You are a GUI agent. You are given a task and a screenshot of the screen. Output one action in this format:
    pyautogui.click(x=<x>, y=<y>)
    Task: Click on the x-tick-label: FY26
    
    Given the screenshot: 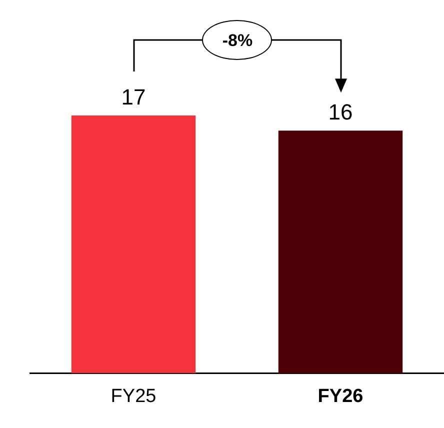 What is the action you would take?
    pyautogui.click(x=341, y=396)
    